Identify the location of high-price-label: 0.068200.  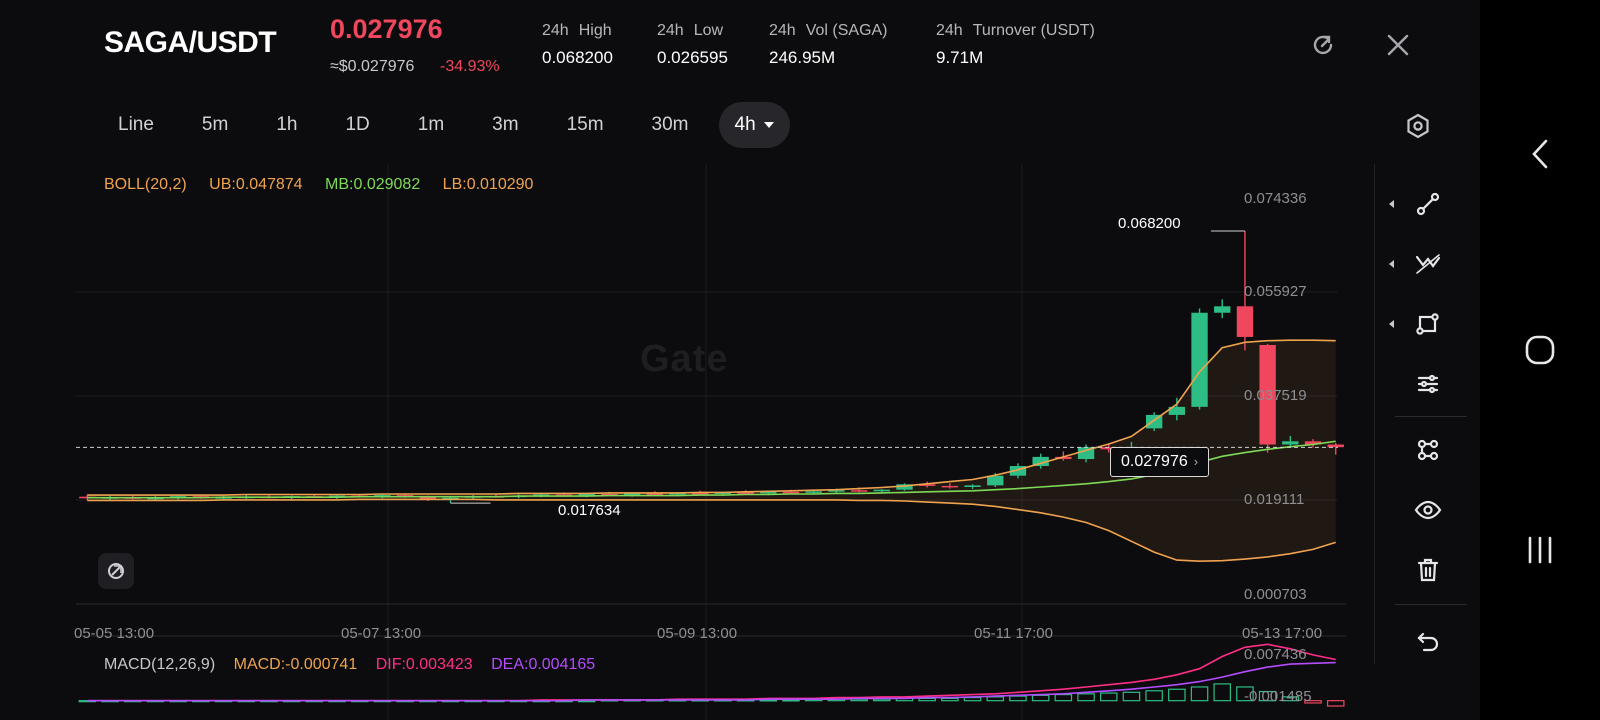
(1149, 223).